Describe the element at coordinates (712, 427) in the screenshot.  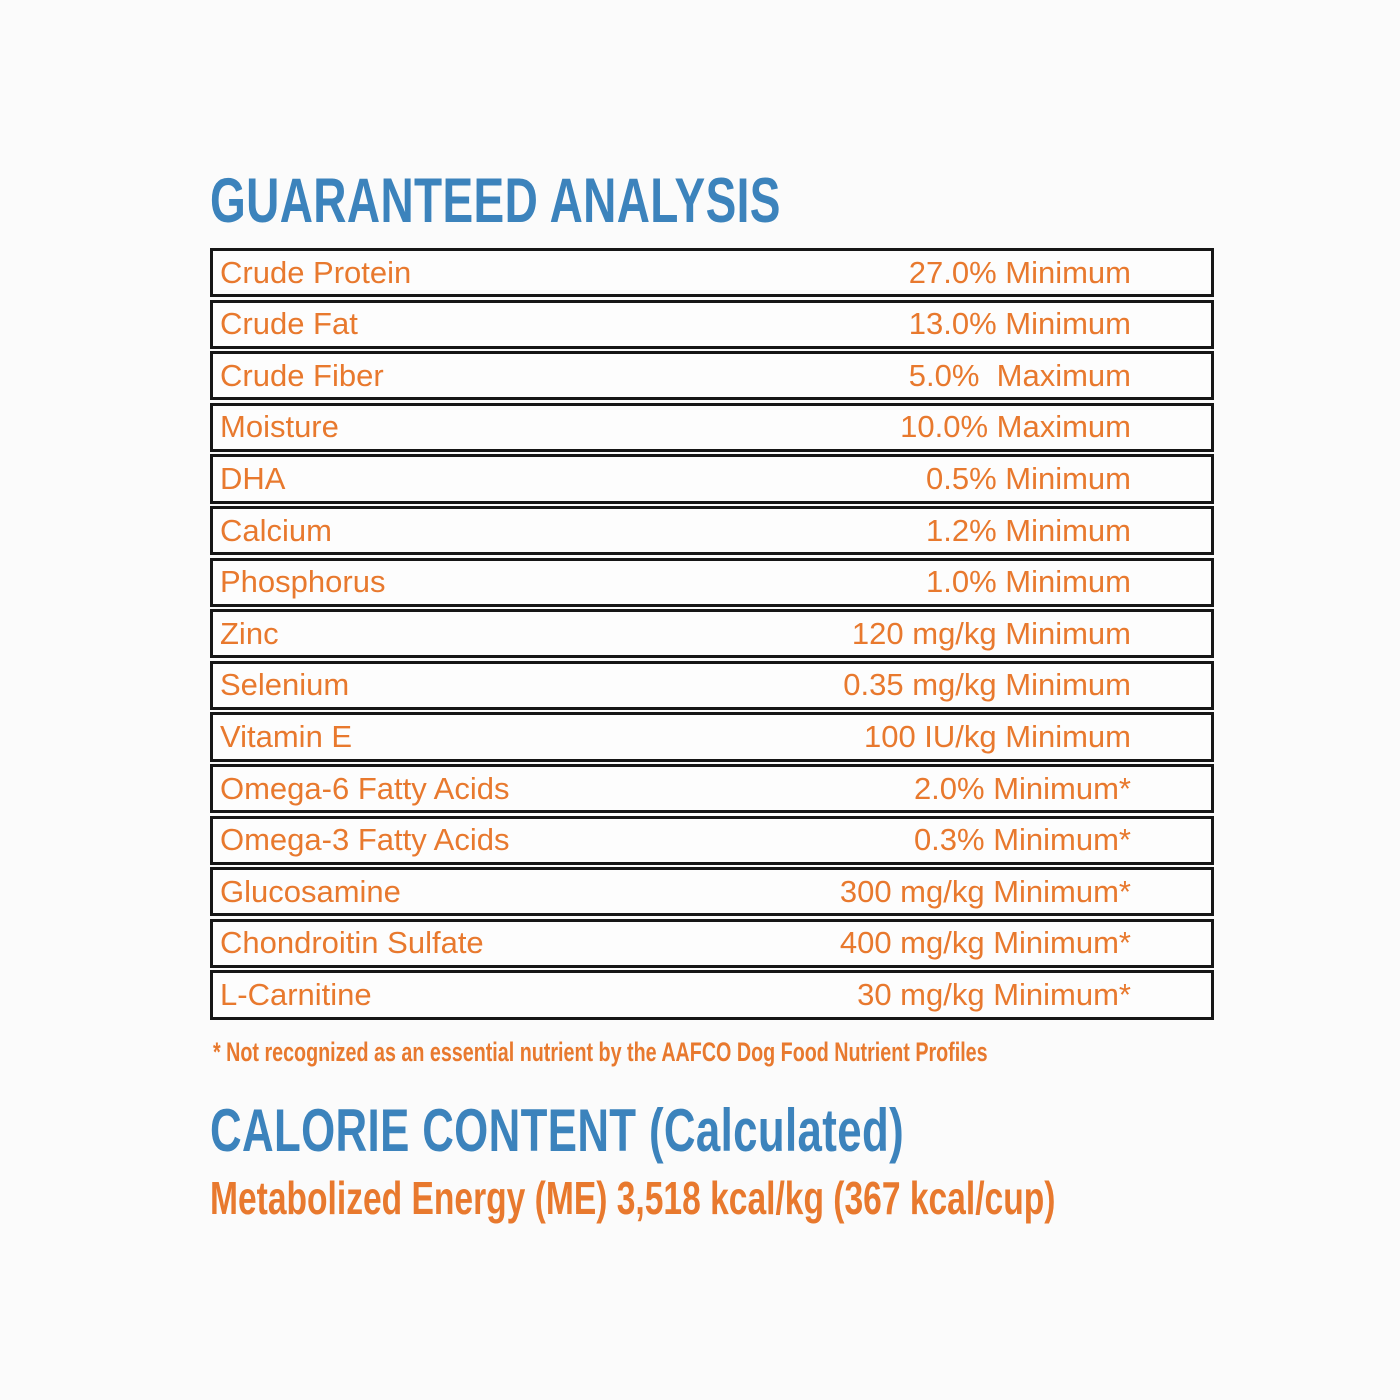
I see `table-row: Moisture 10.0% Maximum` at that location.